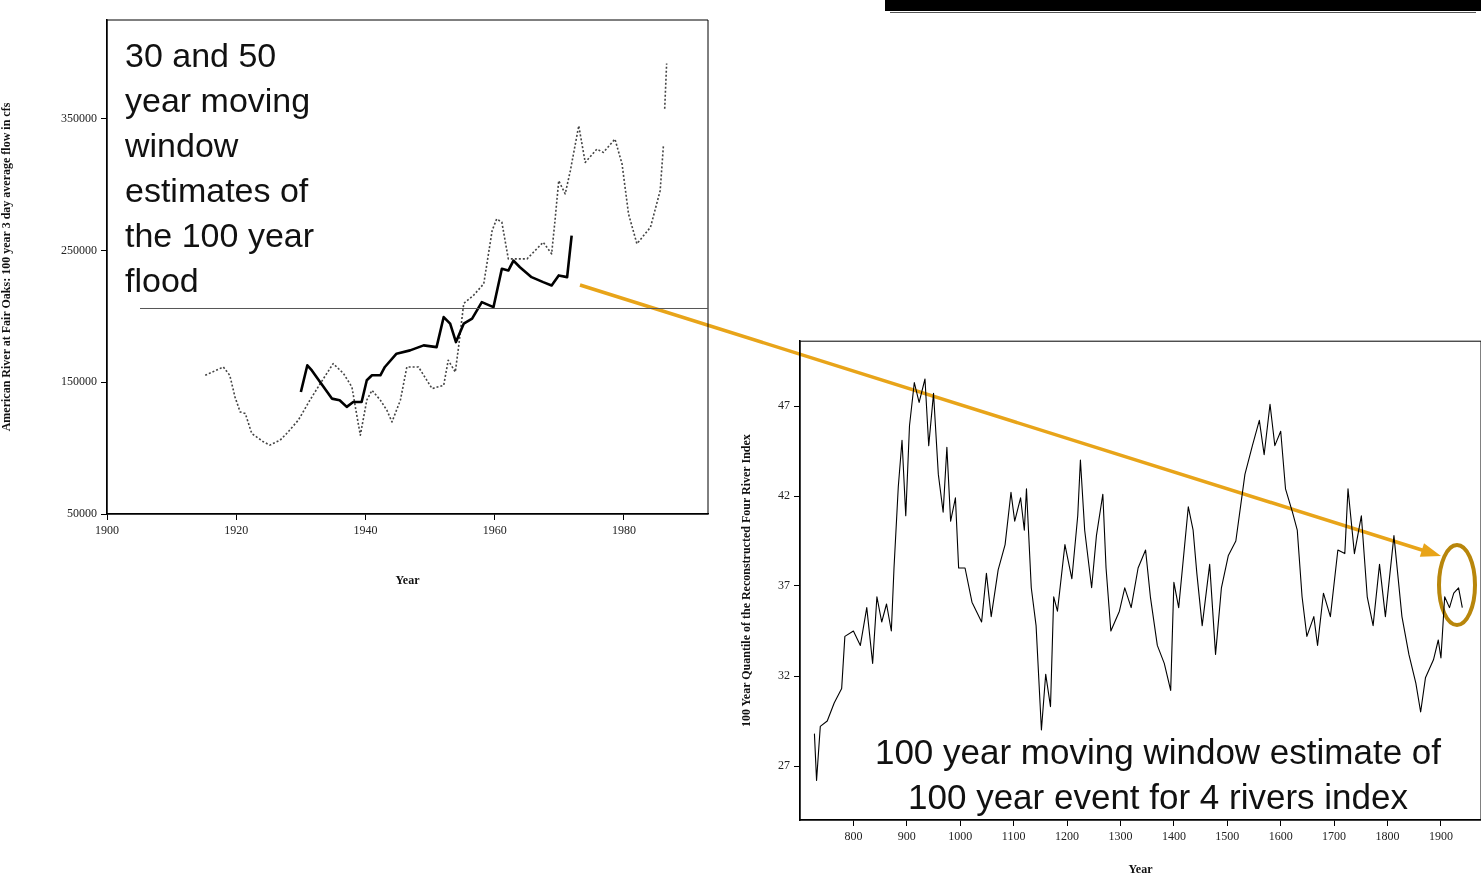 The height and width of the screenshot is (879, 1481). I want to click on y-tick-label: 350000, so click(79, 117).